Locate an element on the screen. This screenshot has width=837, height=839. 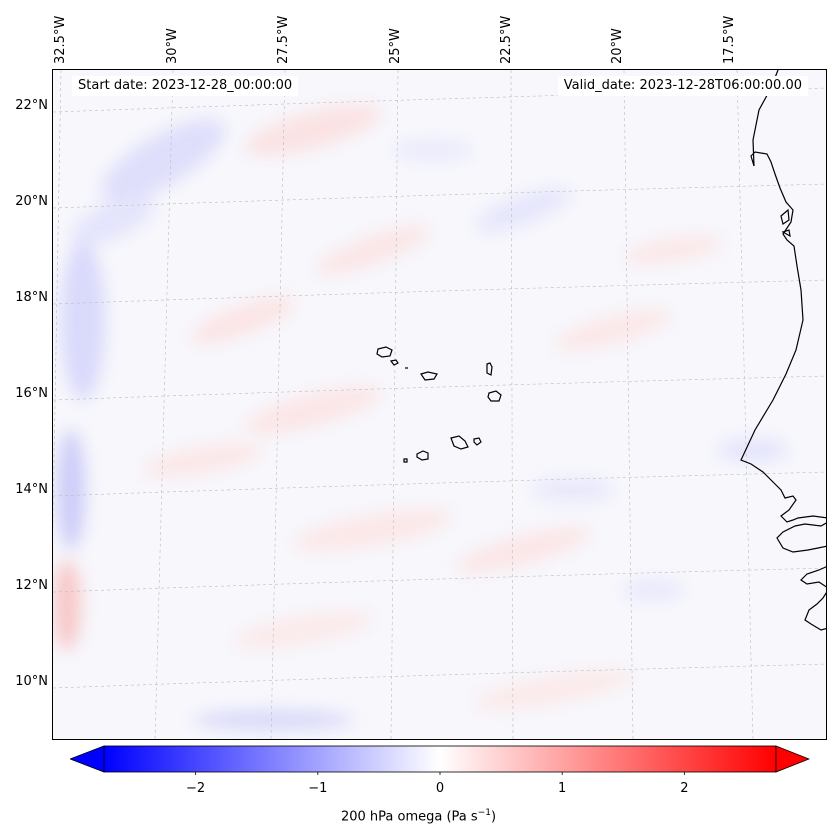
start-date-label: Start date: 2023-12-28_00:00:00 is located at coordinates (185, 86).